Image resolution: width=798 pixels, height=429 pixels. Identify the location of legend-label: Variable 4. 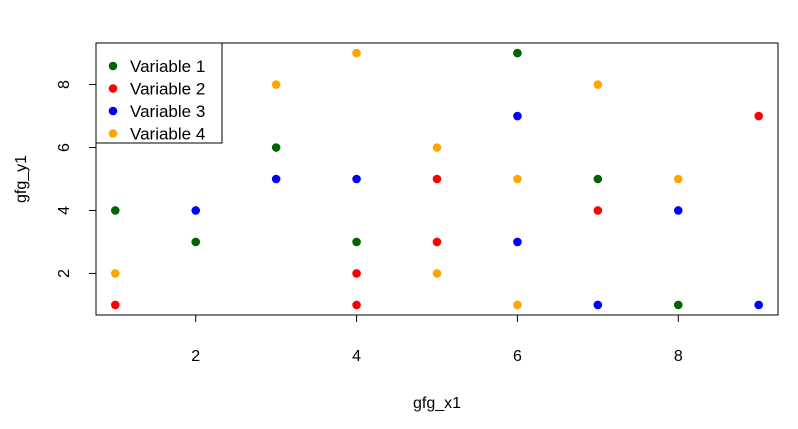
(167, 134).